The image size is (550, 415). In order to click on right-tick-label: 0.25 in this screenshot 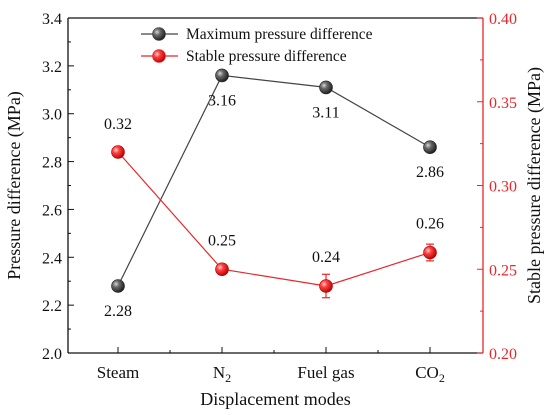, I will do `click(503, 270)`.